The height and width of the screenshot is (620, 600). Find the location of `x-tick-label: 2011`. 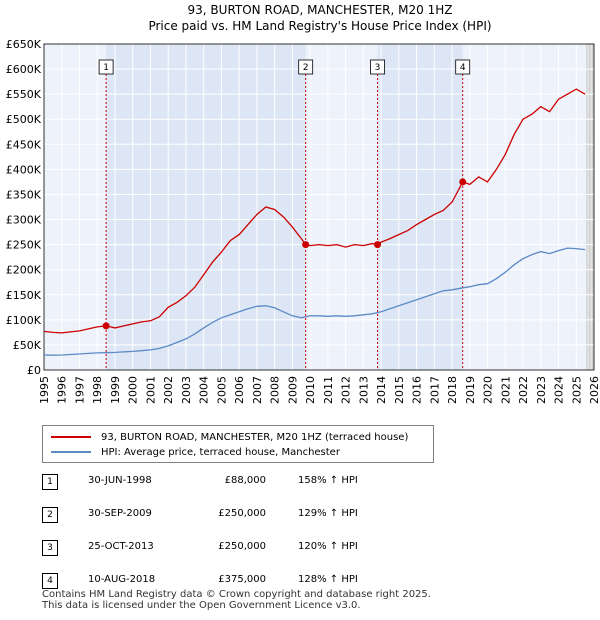

x-tick-label: 2011 is located at coordinates (328, 390).